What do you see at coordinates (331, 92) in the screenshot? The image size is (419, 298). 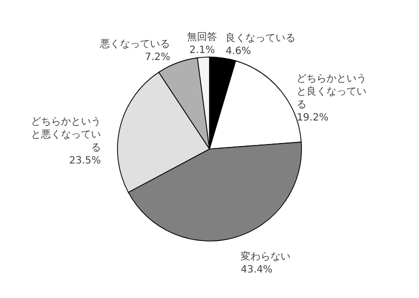 I see `slice-label: どちらかというと良くなっている` at bounding box center [331, 92].